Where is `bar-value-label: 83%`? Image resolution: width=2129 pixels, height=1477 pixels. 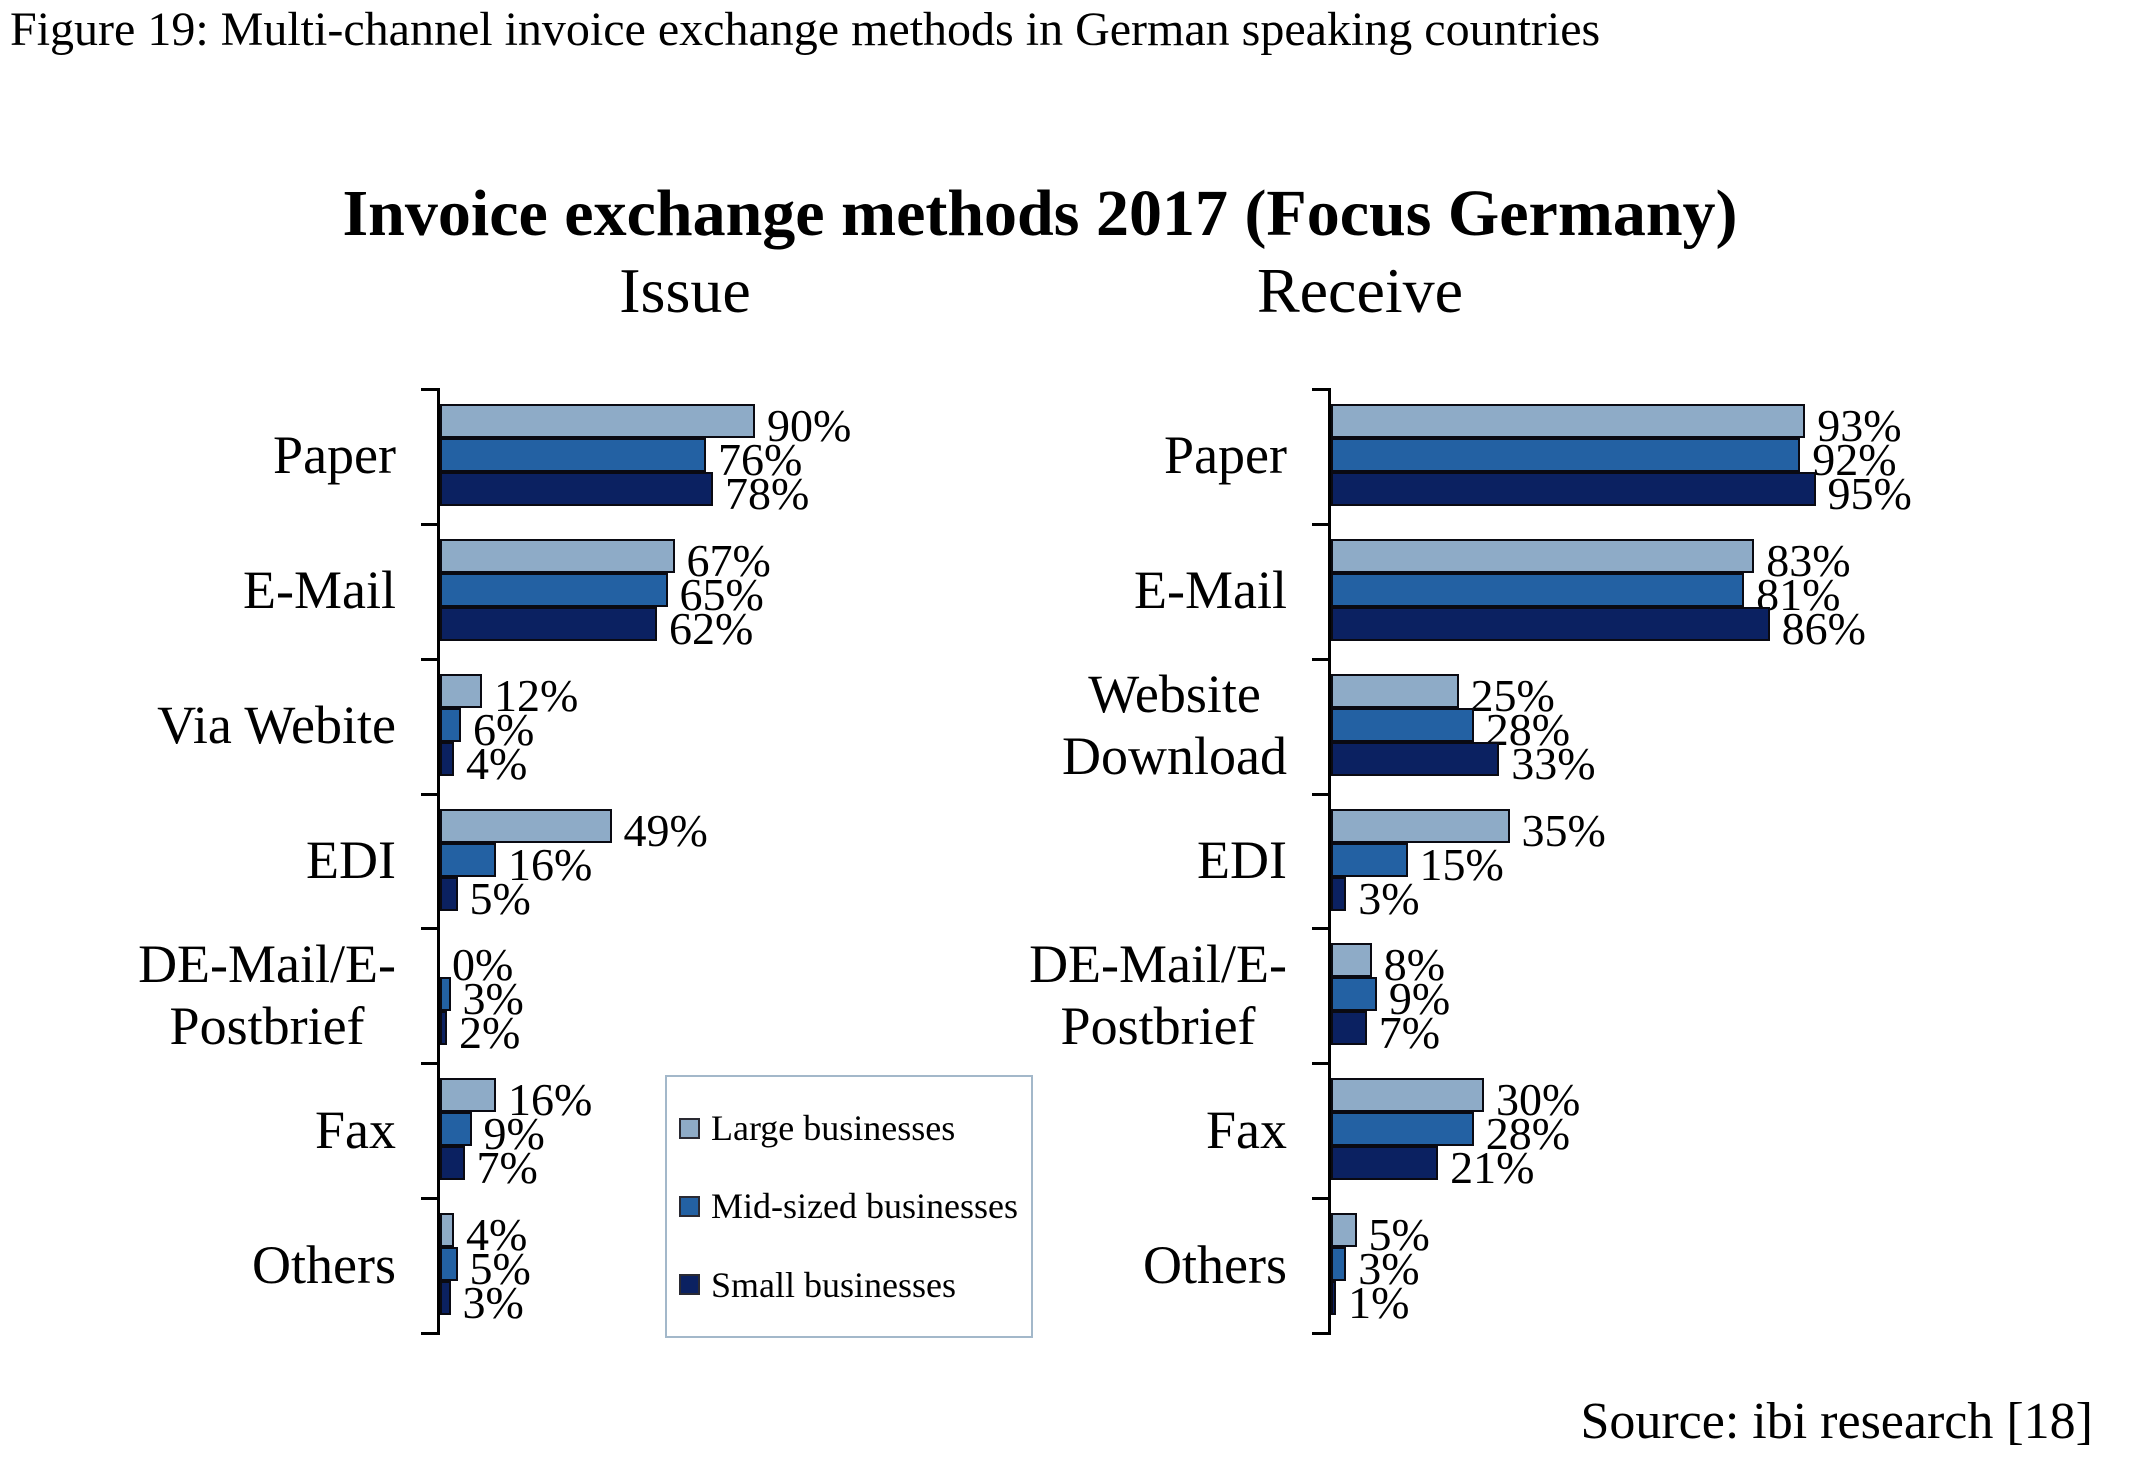 bar-value-label: 83% is located at coordinates (1808, 560).